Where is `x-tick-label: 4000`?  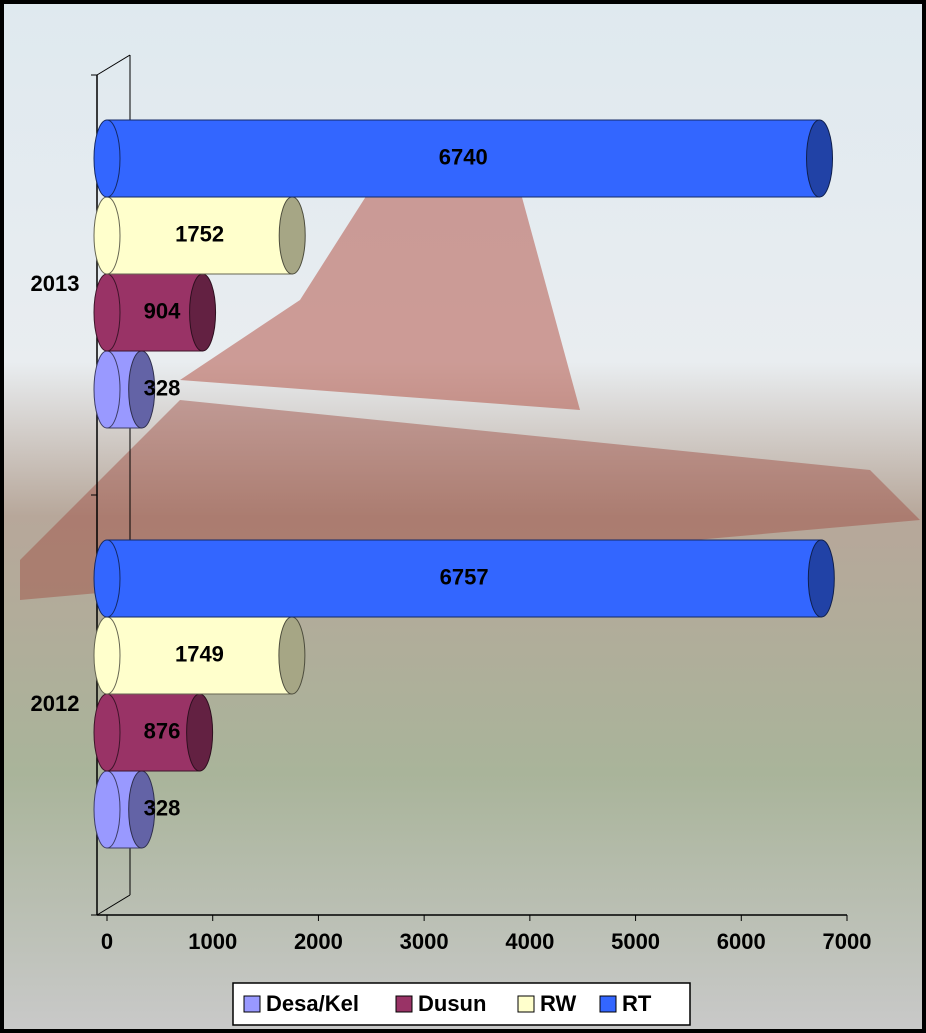 x-tick-label: 4000 is located at coordinates (529, 941).